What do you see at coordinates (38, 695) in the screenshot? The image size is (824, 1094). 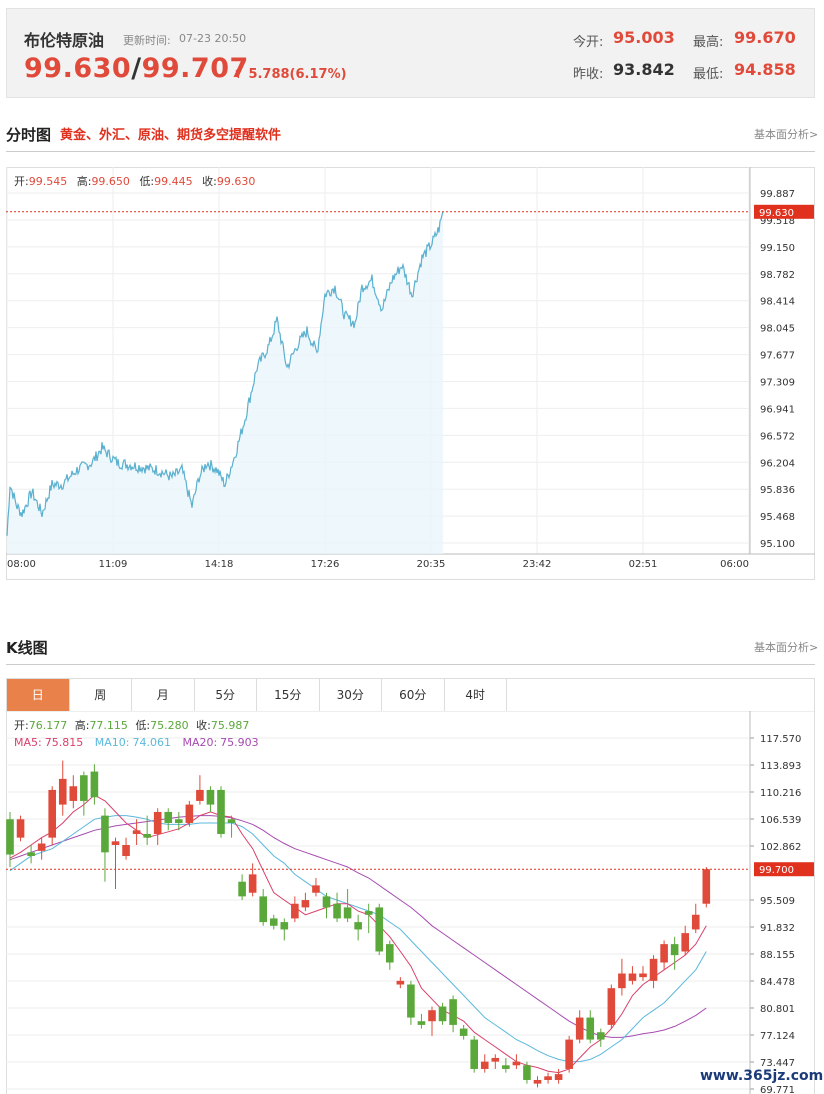 I see `tab-day: 日` at bounding box center [38, 695].